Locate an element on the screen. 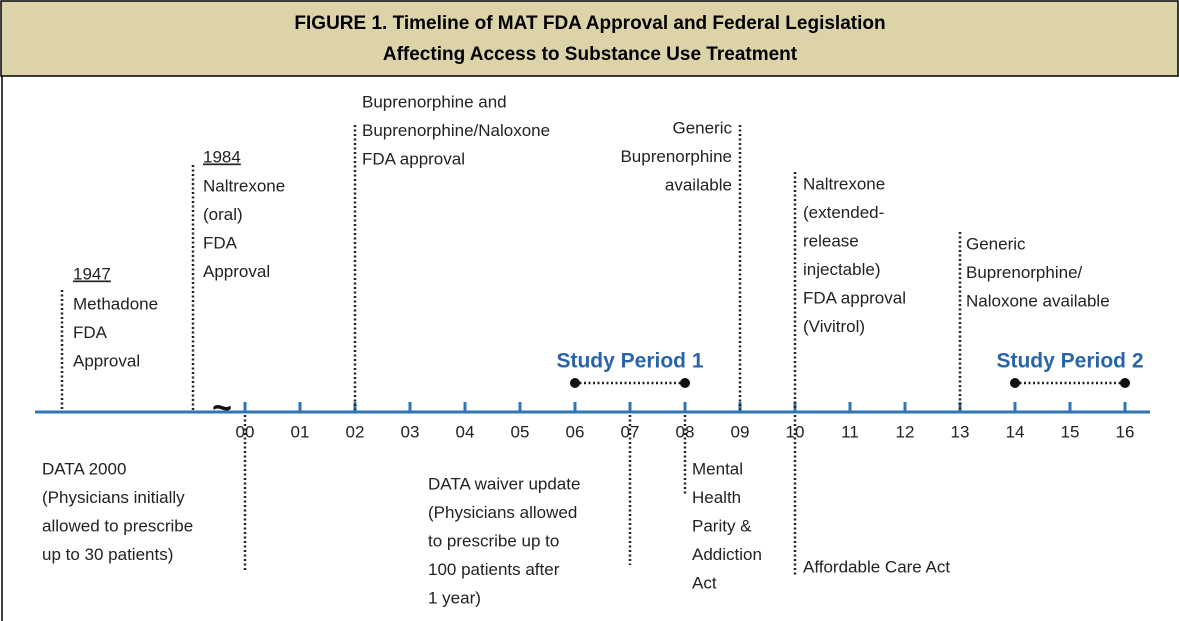 This screenshot has height=621, width=1179. tick-label: 03 is located at coordinates (410, 431).